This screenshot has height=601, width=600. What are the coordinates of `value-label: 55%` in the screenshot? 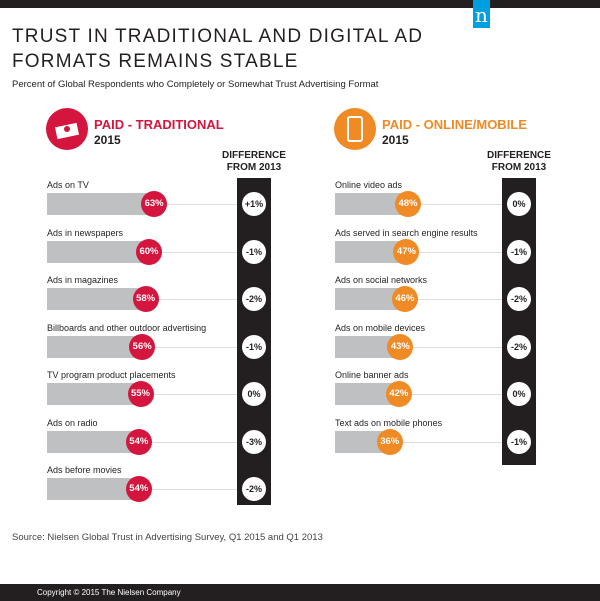 It's located at (140, 394).